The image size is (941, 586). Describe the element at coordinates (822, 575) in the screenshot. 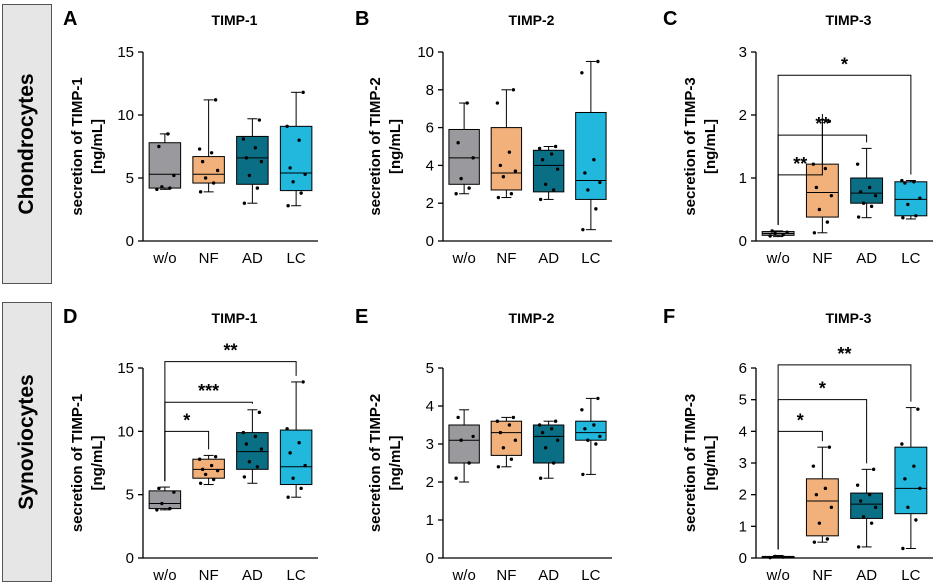

I see `x-tick-label: NF` at that location.